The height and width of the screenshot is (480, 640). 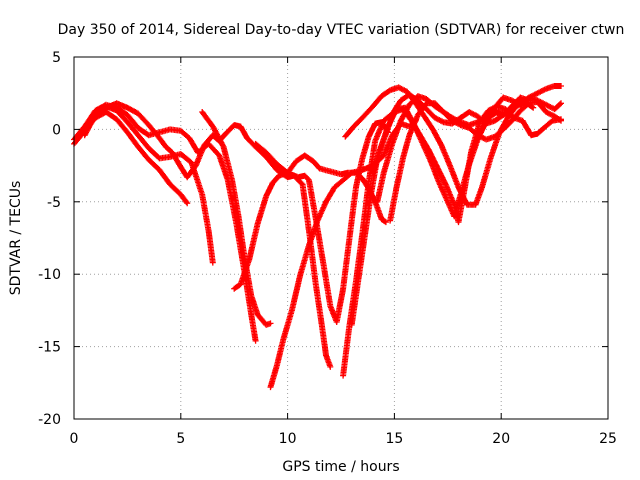 What do you see at coordinates (394, 439) in the screenshot?
I see `x-tick-label: 15` at bounding box center [394, 439].